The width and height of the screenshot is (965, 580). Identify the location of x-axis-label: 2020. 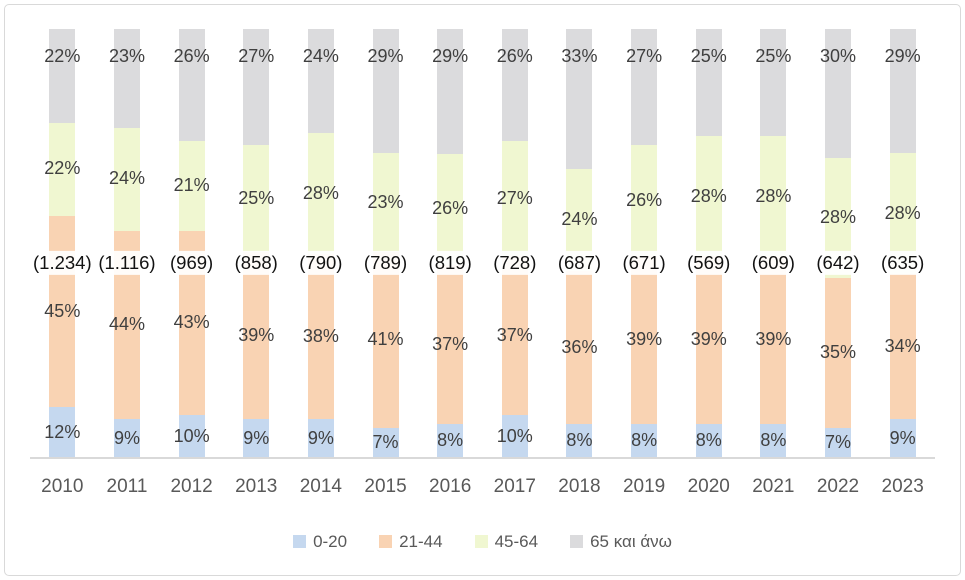
(708, 486).